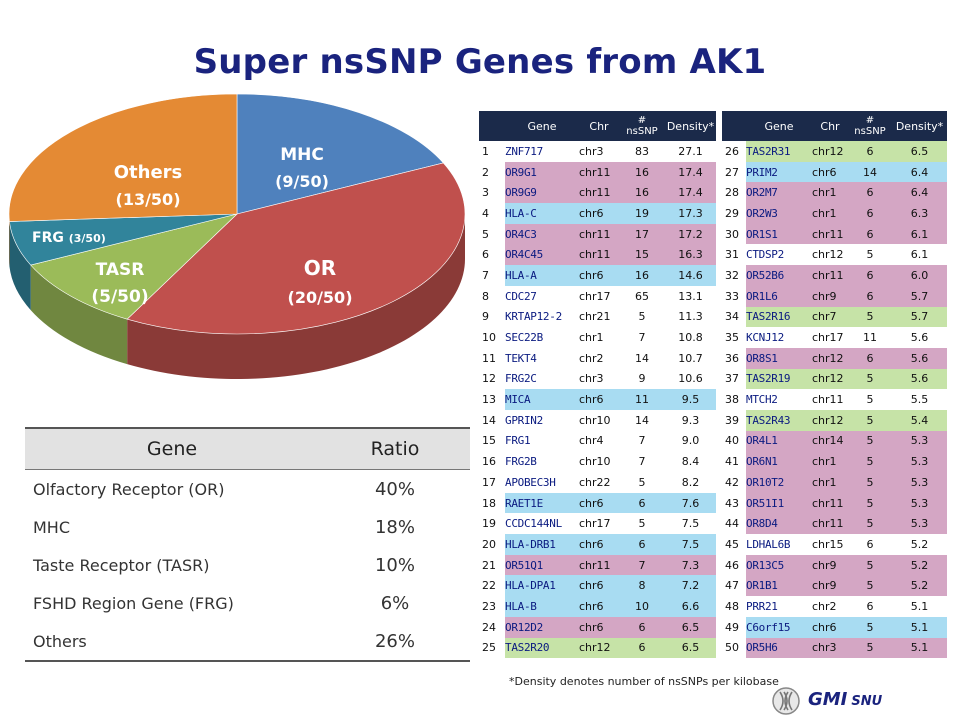 This screenshot has height=720, width=960. I want to click on gene-density: 6.4, so click(919, 172).